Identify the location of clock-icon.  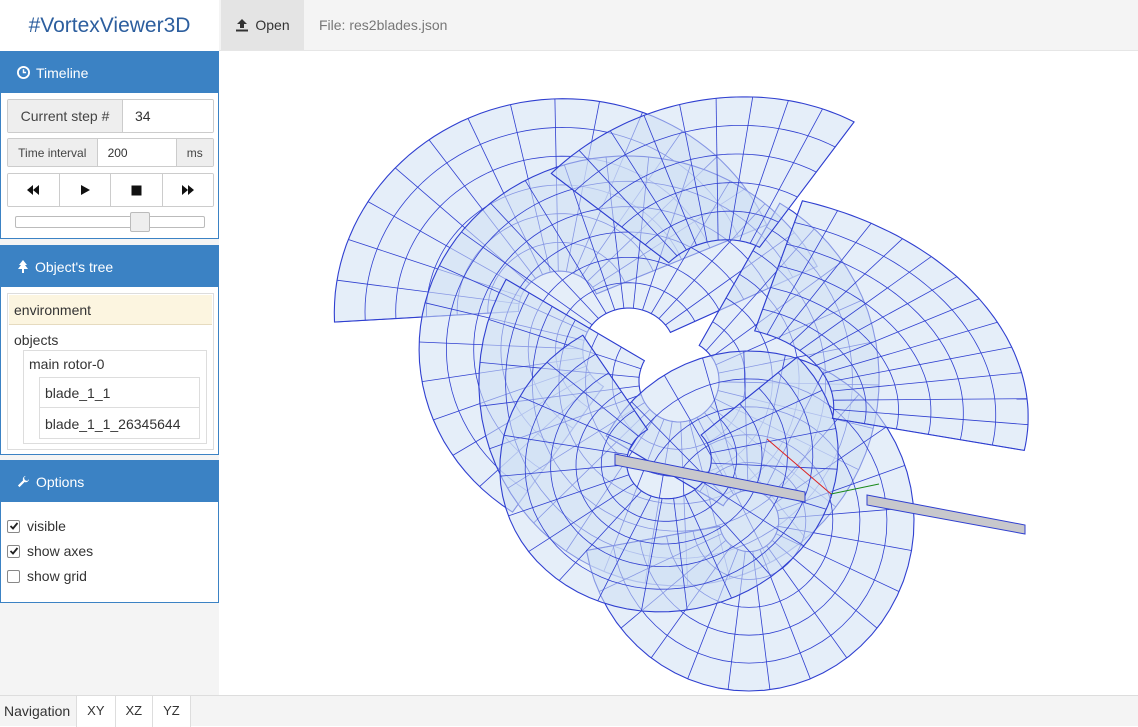
(23, 72).